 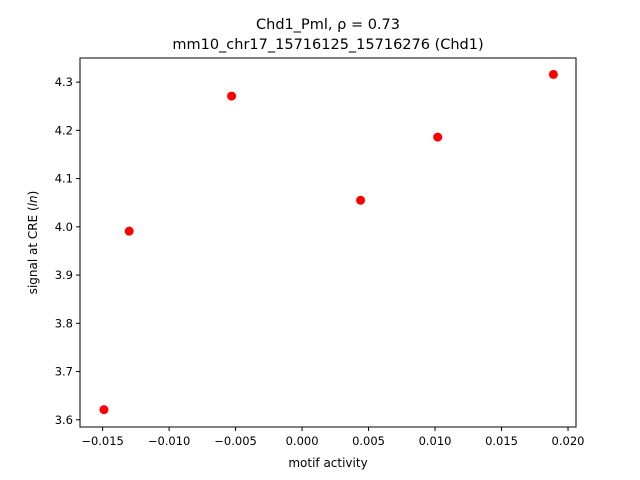 I want to click on x-tick-label: 0.010, so click(x=435, y=441).